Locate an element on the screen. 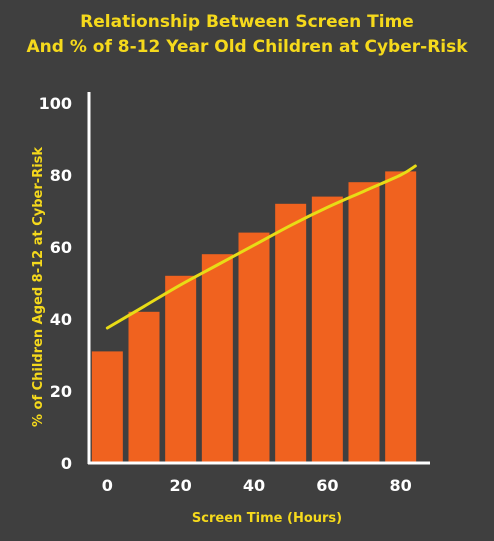 The image size is (494, 541). x-axis-label: Screen Time (Hours) is located at coordinates (267, 518).